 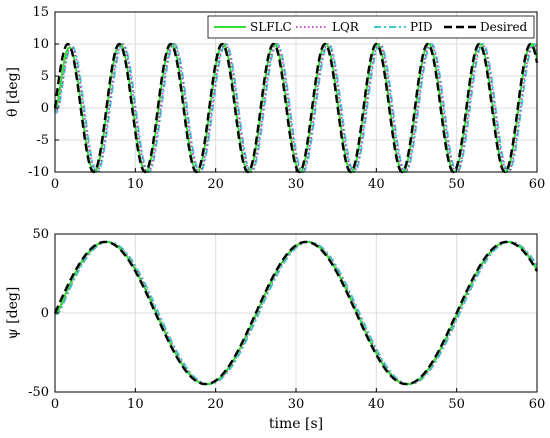 I want to click on y-tick-label: -50, so click(x=38, y=392).